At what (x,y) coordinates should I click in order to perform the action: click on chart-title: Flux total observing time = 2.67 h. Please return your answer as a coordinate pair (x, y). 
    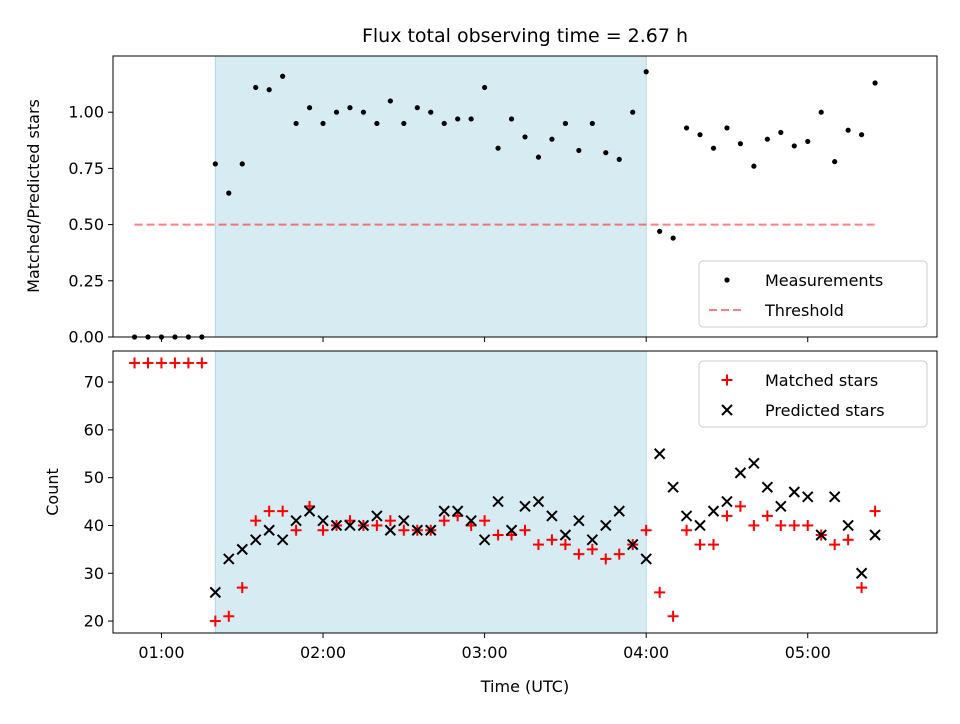
    Looking at the image, I should click on (525, 36).